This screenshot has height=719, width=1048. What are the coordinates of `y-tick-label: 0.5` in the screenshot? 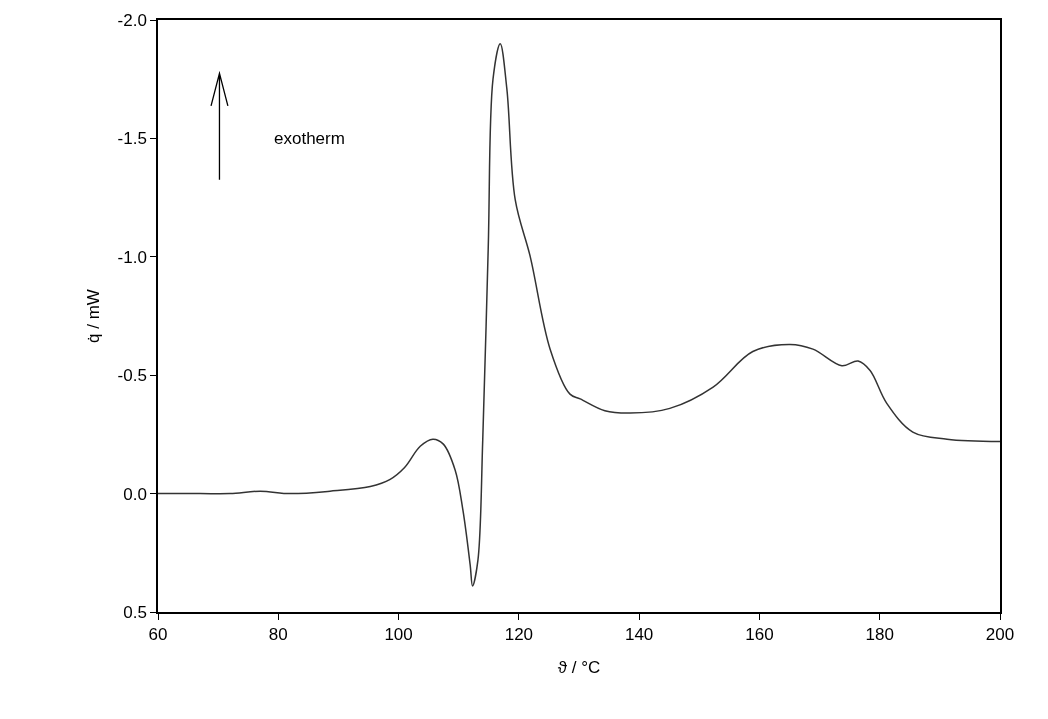 It's located at (135, 612).